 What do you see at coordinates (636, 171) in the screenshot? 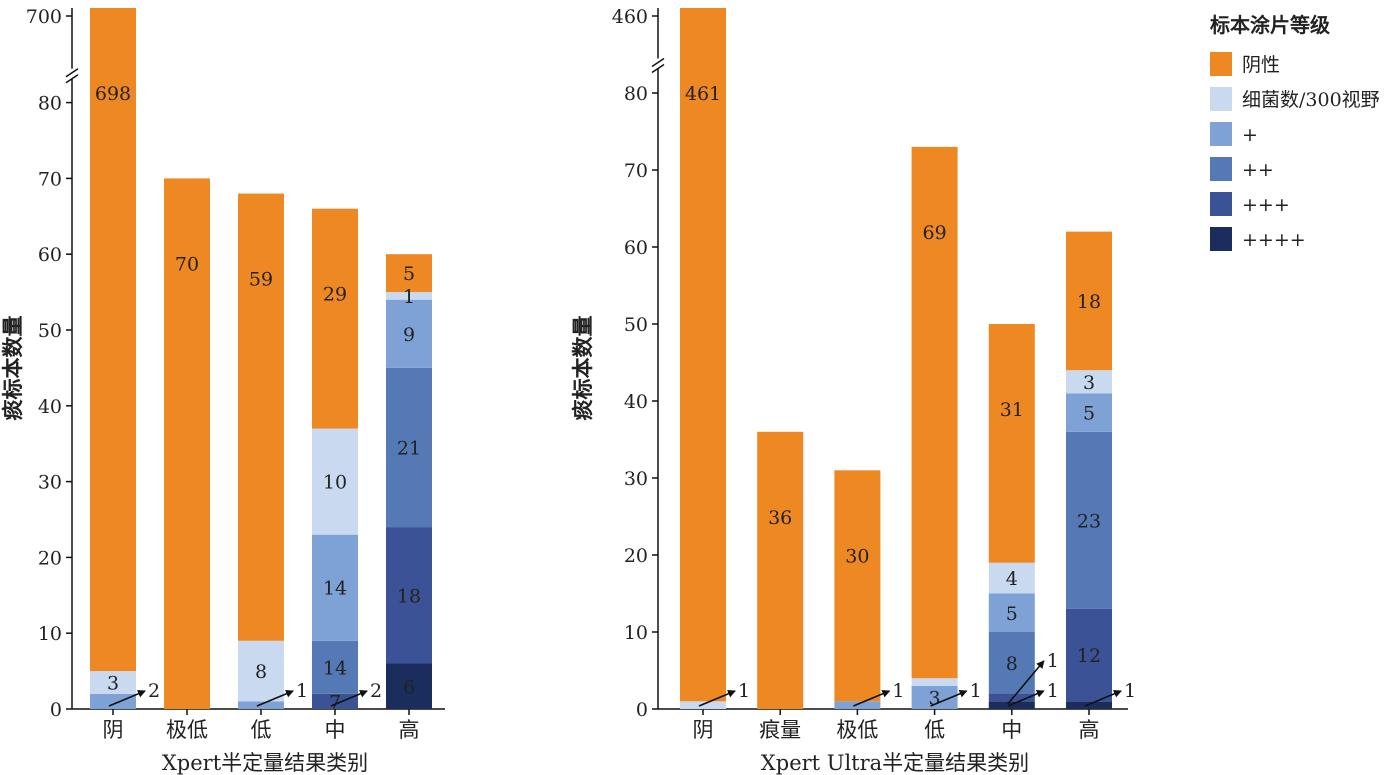
I see `y-tick-label: 70` at bounding box center [636, 171].